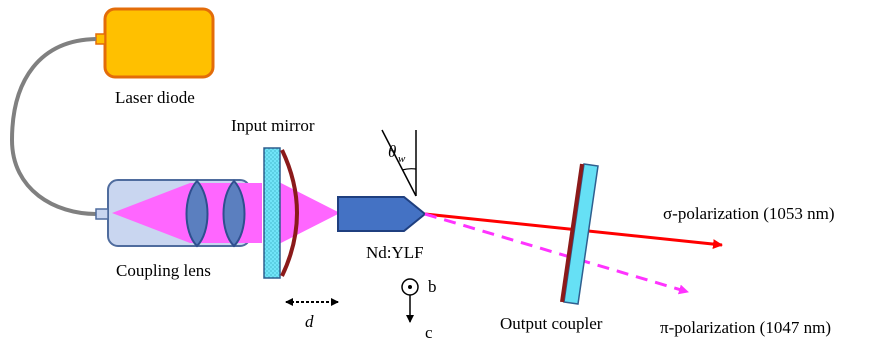  What do you see at coordinates (382, 214) in the screenshot?
I see `nd-ylf-crystal` at bounding box center [382, 214].